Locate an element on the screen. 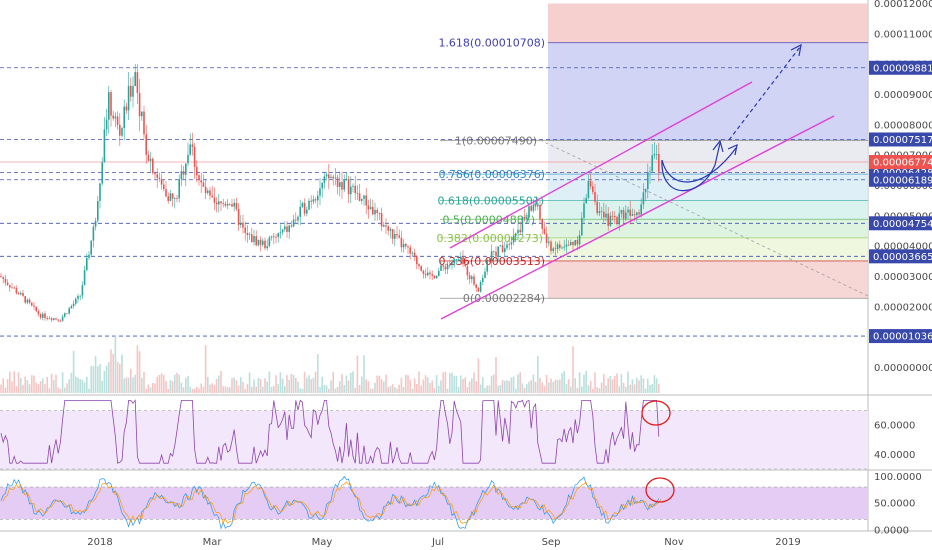 The width and height of the screenshot is (932, 550). level-price-tag: 0.00009881 is located at coordinates (902, 68).